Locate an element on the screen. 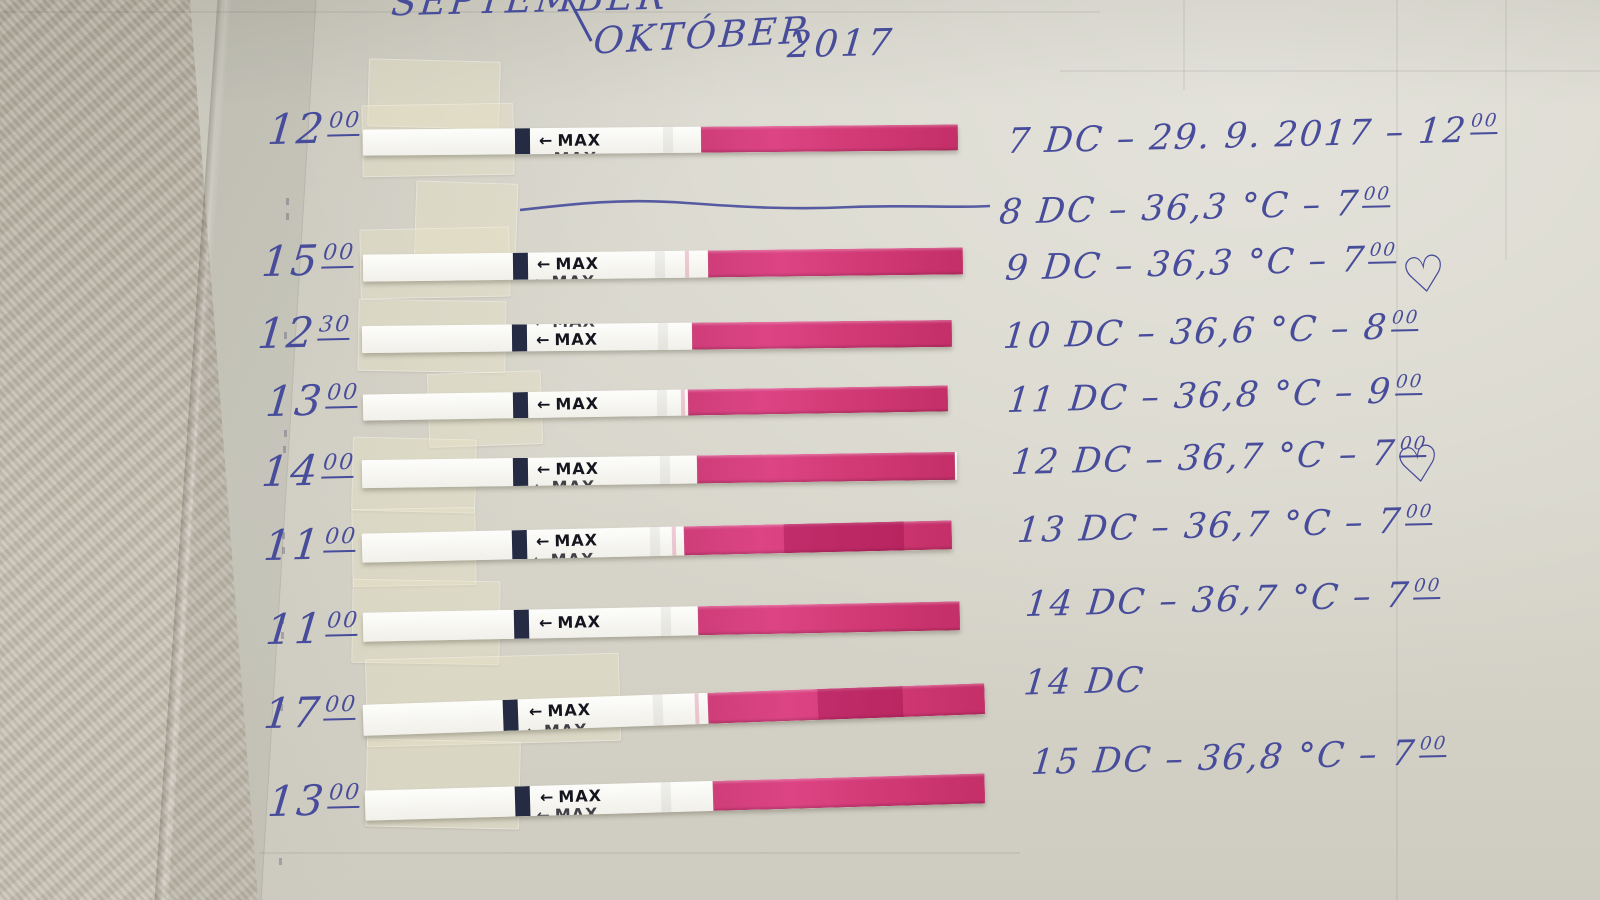 The width and height of the screenshot is (1600, 900). pink-band-dark-patch is located at coordinates (860, 703).